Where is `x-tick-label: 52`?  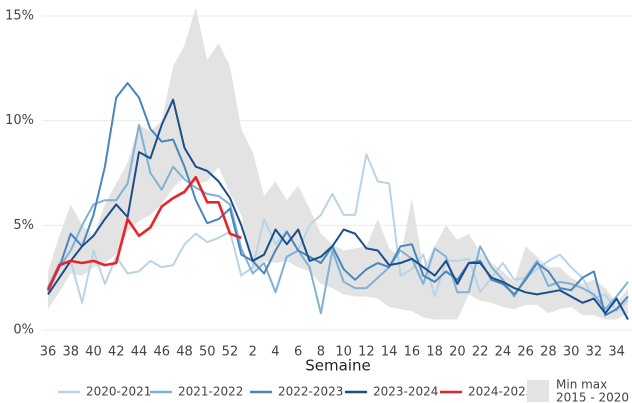 x-tick-label: 52 is located at coordinates (230, 352).